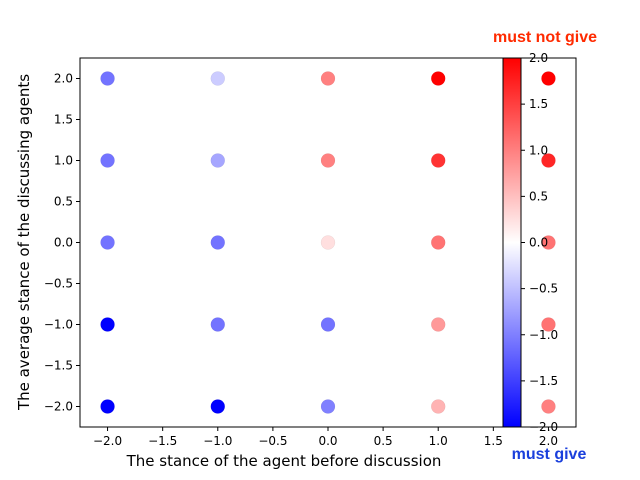 This screenshot has height=480, width=640. What do you see at coordinates (63, 202) in the screenshot?
I see `y-tick-label: 0.5` at bounding box center [63, 202].